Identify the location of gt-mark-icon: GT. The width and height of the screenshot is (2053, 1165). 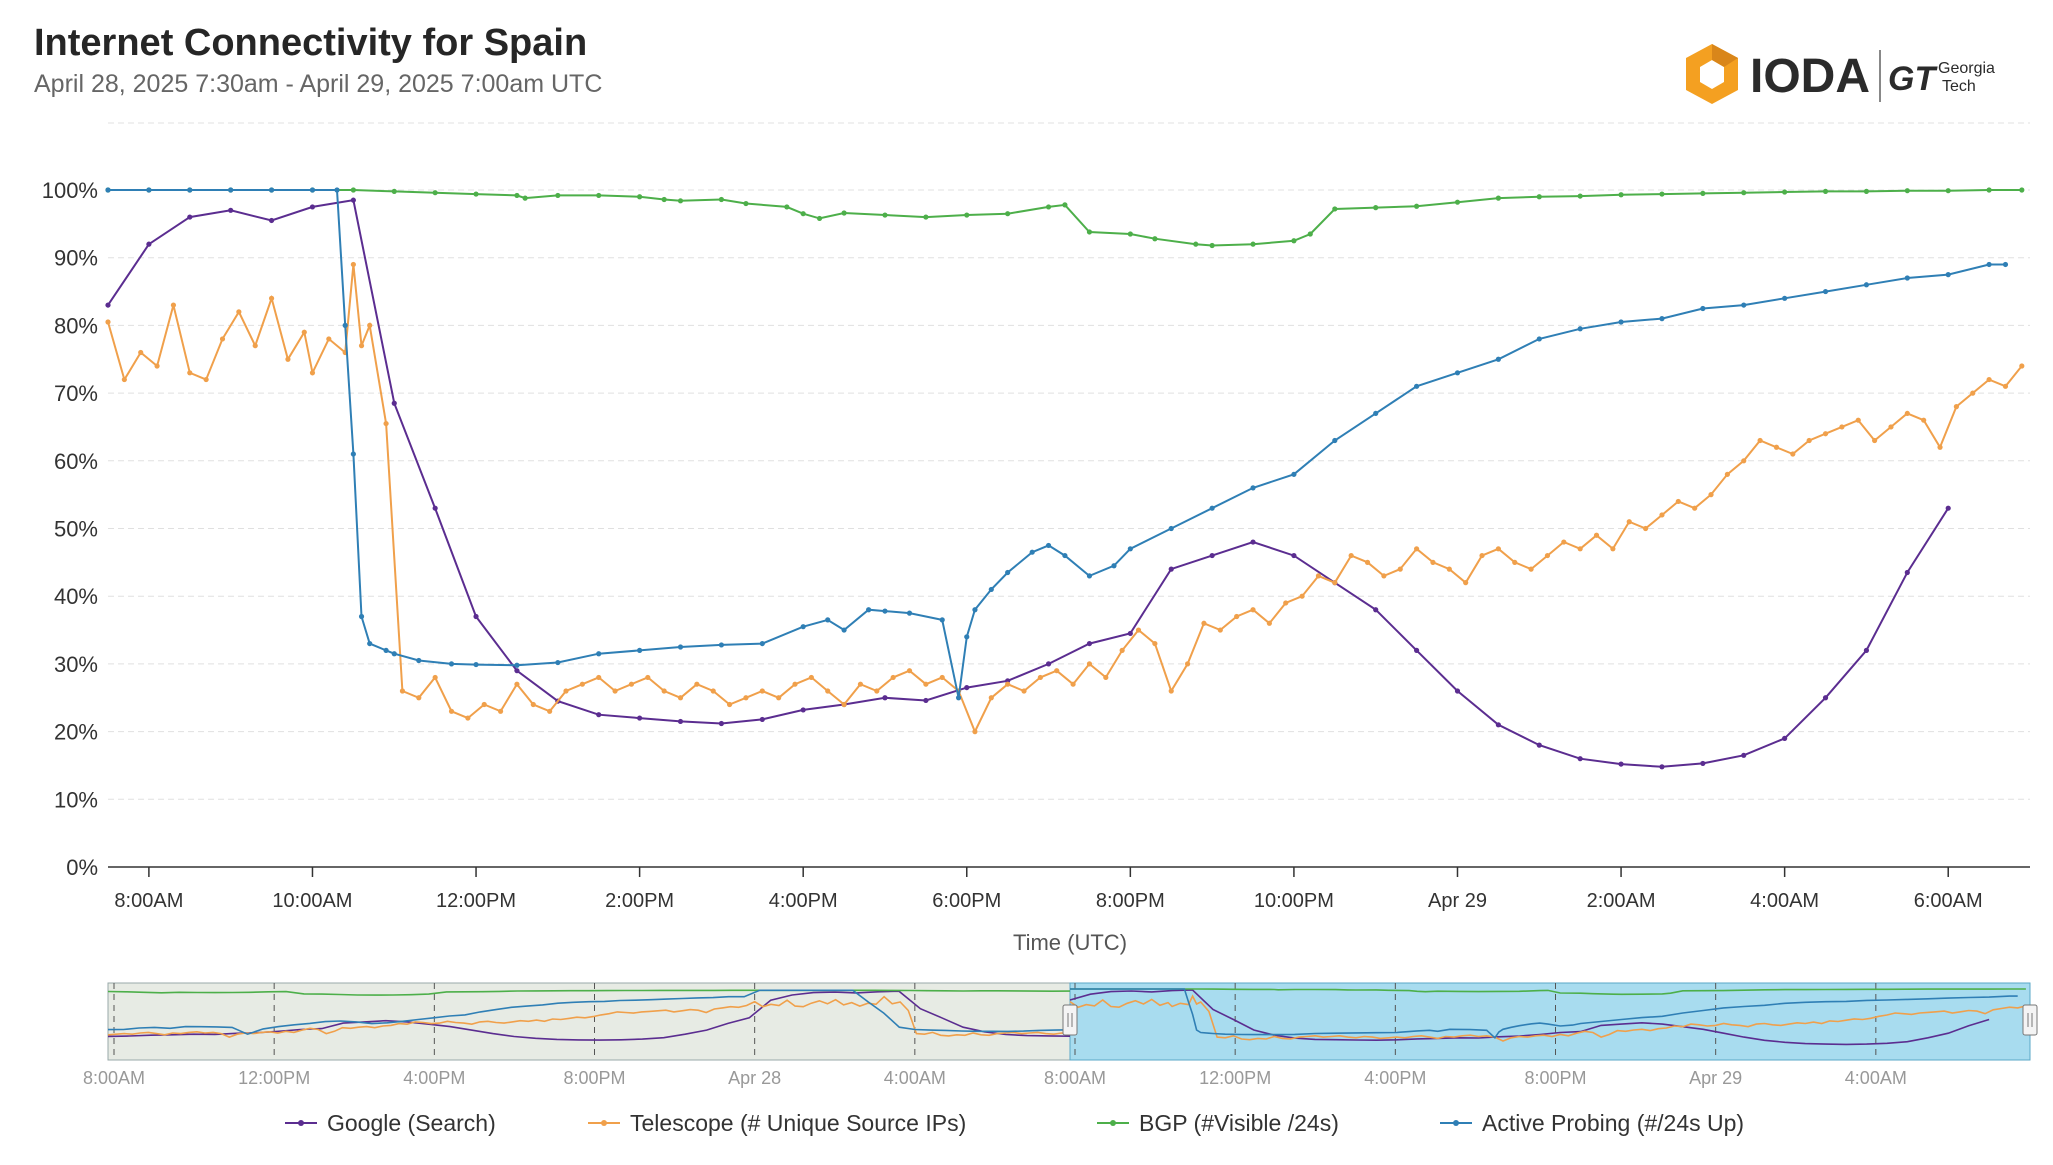
(1913, 79).